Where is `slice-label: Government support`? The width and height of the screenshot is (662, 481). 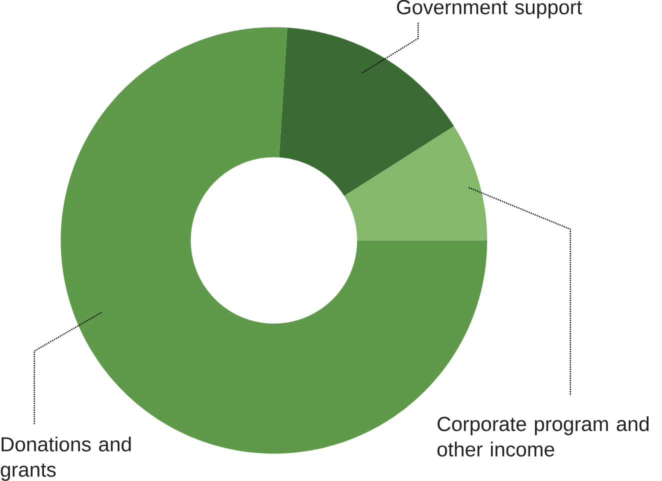
slice-label: Government support is located at coordinates (489, 9).